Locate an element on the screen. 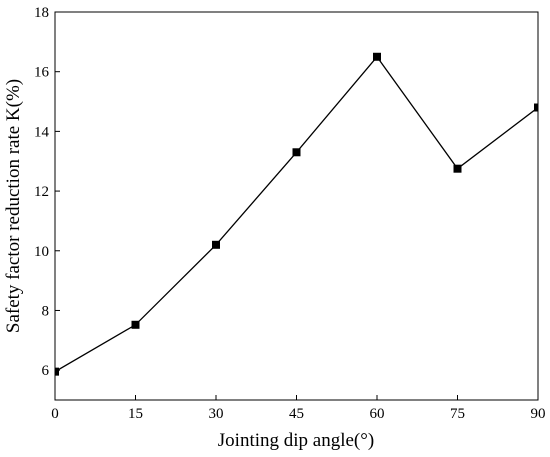 This screenshot has height=457, width=550. y-tick-label: 6 is located at coordinates (46, 371).